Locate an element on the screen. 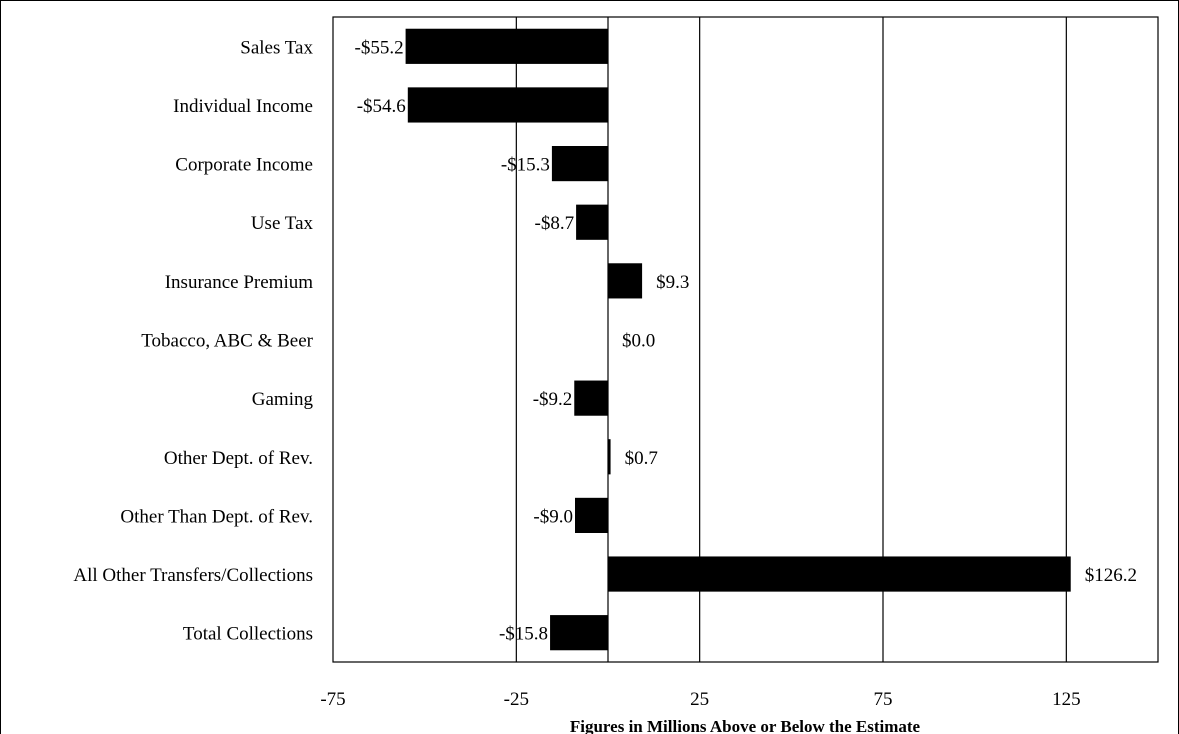 The height and width of the screenshot is (734, 1179). category-label: Sales Tax is located at coordinates (276, 47).